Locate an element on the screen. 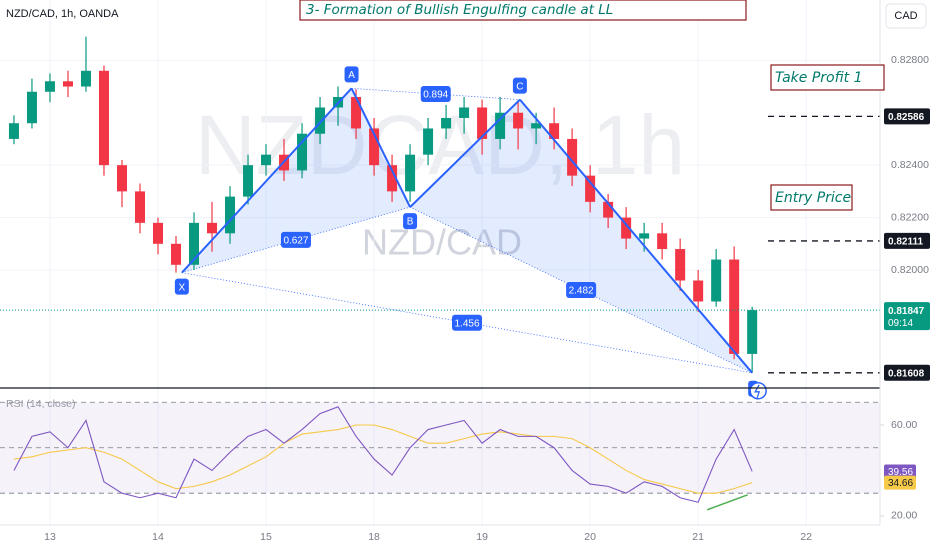 Image resolution: width=932 pixels, height=550 pixels. x-tick-label: 19 is located at coordinates (482, 537).